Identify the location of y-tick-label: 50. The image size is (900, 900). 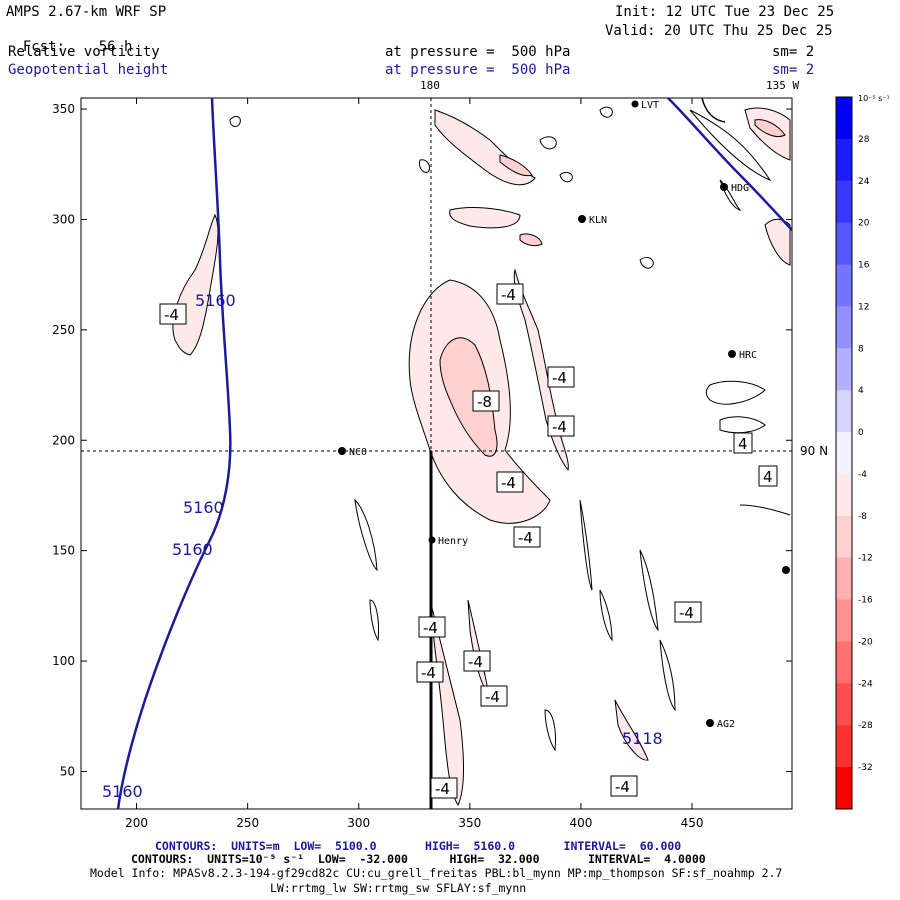
(67, 771).